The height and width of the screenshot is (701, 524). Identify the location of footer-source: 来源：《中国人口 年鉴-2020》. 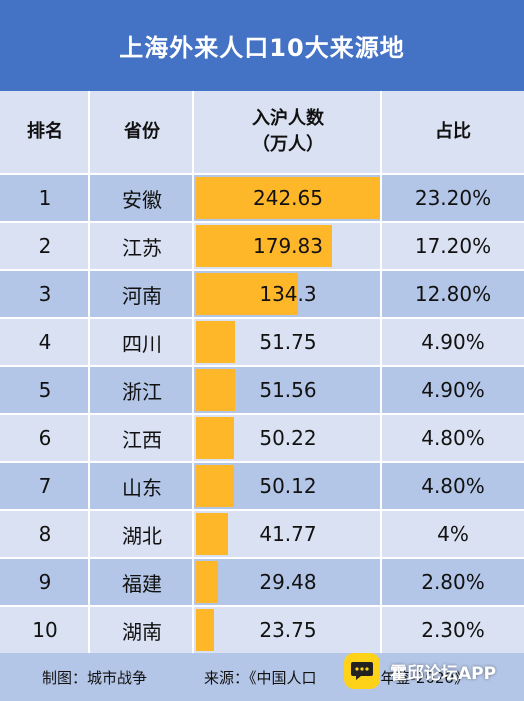
(336, 677).